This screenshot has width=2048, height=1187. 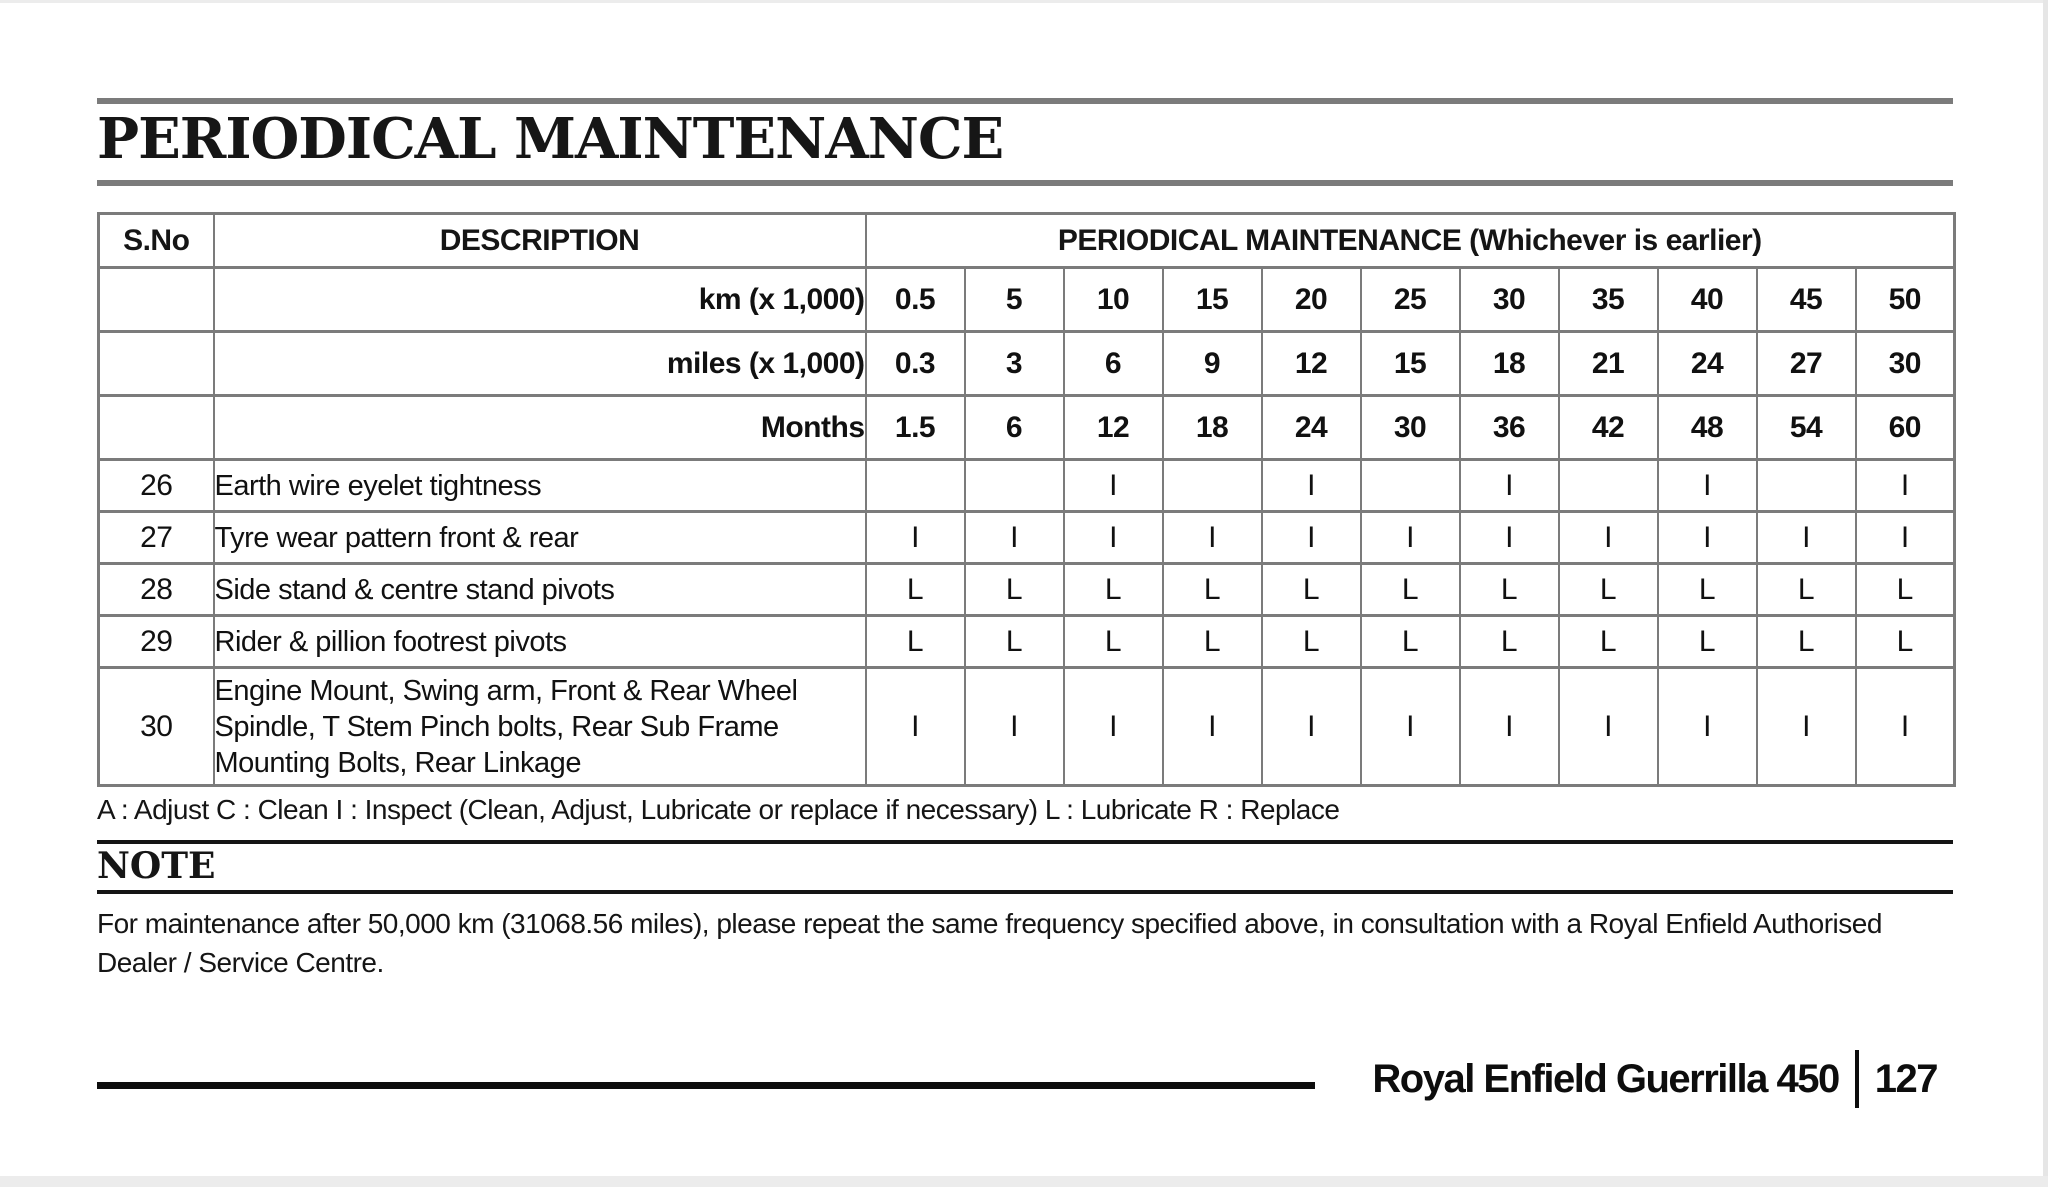 What do you see at coordinates (539, 427) in the screenshot?
I see `interval-label-months: Months` at bounding box center [539, 427].